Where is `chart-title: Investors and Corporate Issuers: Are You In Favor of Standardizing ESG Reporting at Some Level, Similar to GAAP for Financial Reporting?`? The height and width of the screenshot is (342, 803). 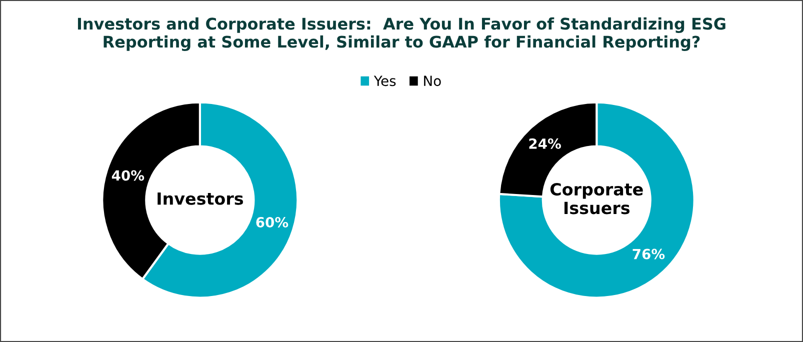
chart-title: Investors and Corporate Issuers: Are You In Favor of Standardizing ESG Reporting at Some Level, Similar to GAAP for Financial Reporting? is located at coordinates (402, 34).